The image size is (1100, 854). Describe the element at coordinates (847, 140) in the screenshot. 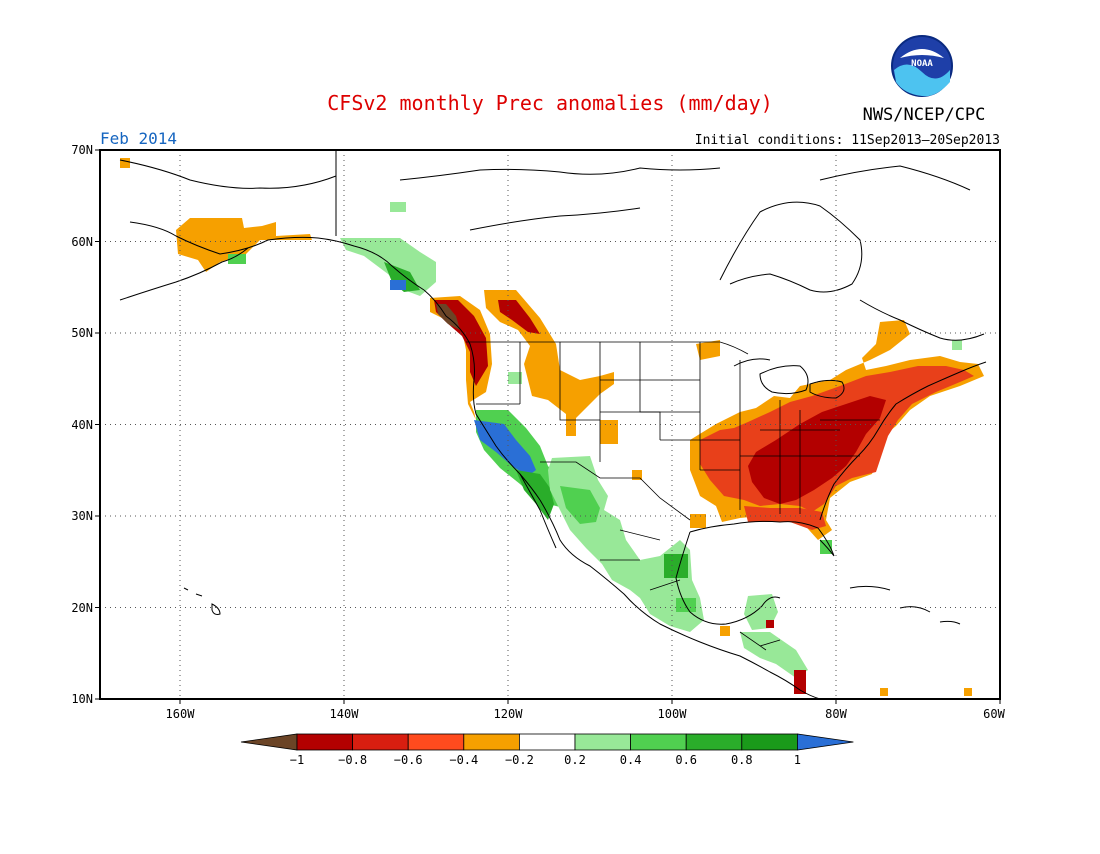

I see `initial-conditions: Initial conditions: 11Sep2013–20Sep2013` at that location.